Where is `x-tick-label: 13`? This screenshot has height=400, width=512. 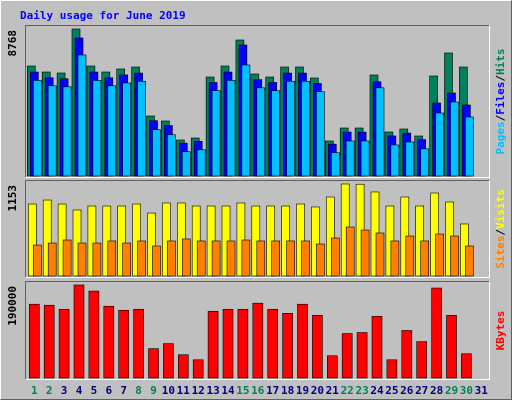 x-tick-label: 13 is located at coordinates (212, 390).